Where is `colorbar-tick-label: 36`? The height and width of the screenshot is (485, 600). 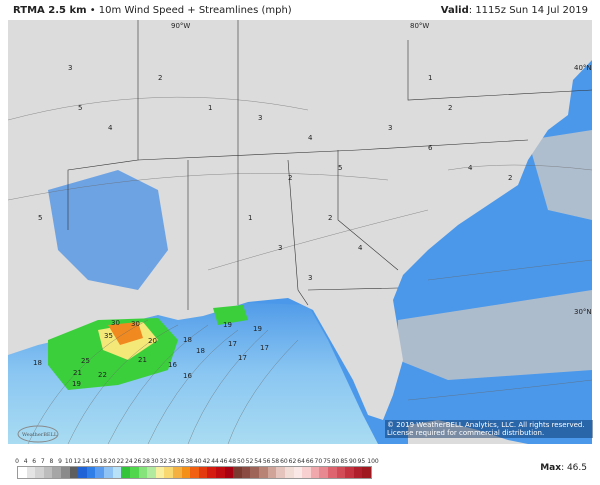
colorbar-tick-label: 36 is located at coordinates (180, 461).